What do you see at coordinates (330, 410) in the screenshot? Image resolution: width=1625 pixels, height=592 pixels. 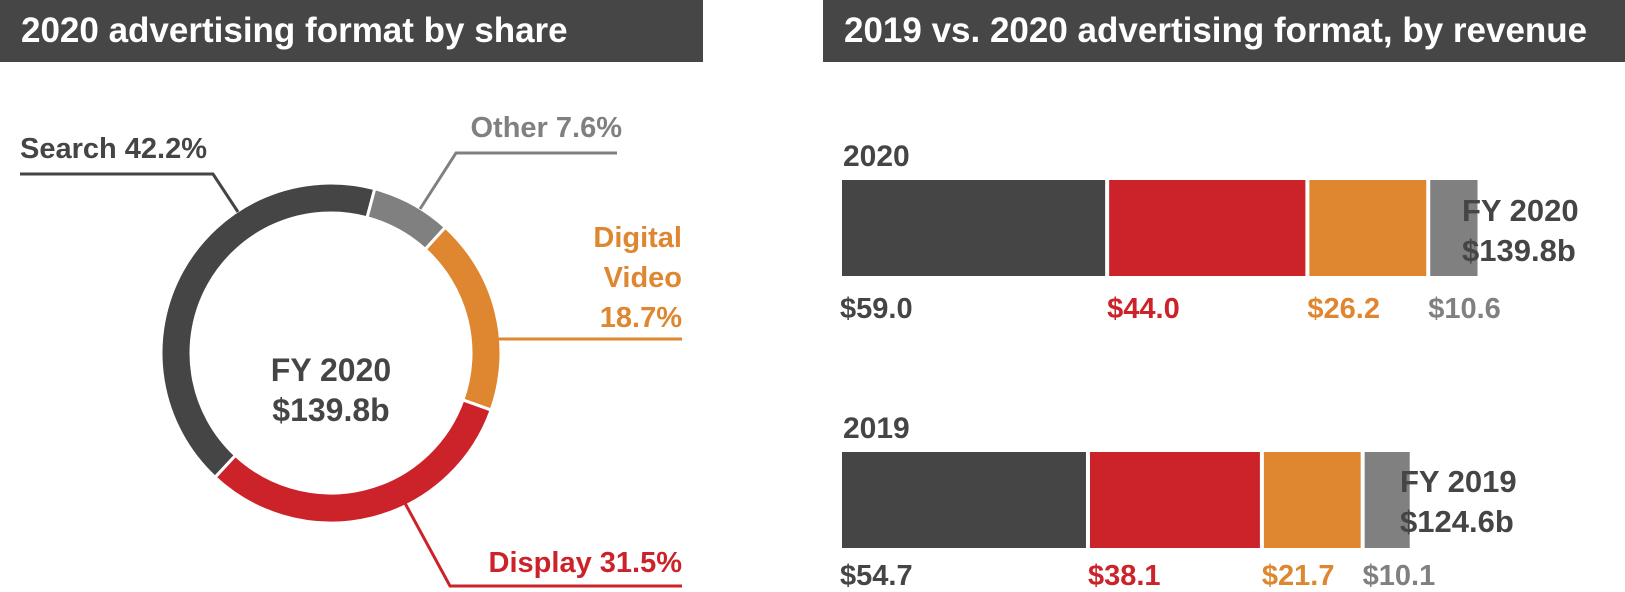 I see `donut-center-line2: $139.8b` at bounding box center [330, 410].